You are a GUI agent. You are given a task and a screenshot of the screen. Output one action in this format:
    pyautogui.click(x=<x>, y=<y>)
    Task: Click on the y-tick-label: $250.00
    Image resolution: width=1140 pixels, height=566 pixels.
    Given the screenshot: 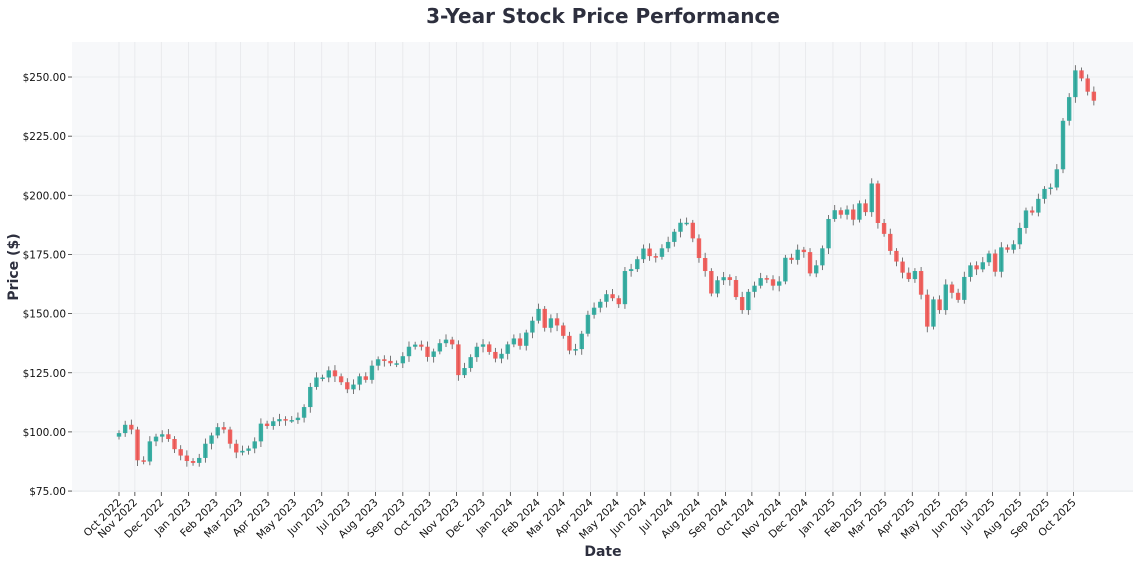 What is the action you would take?
    pyautogui.click(x=44, y=78)
    